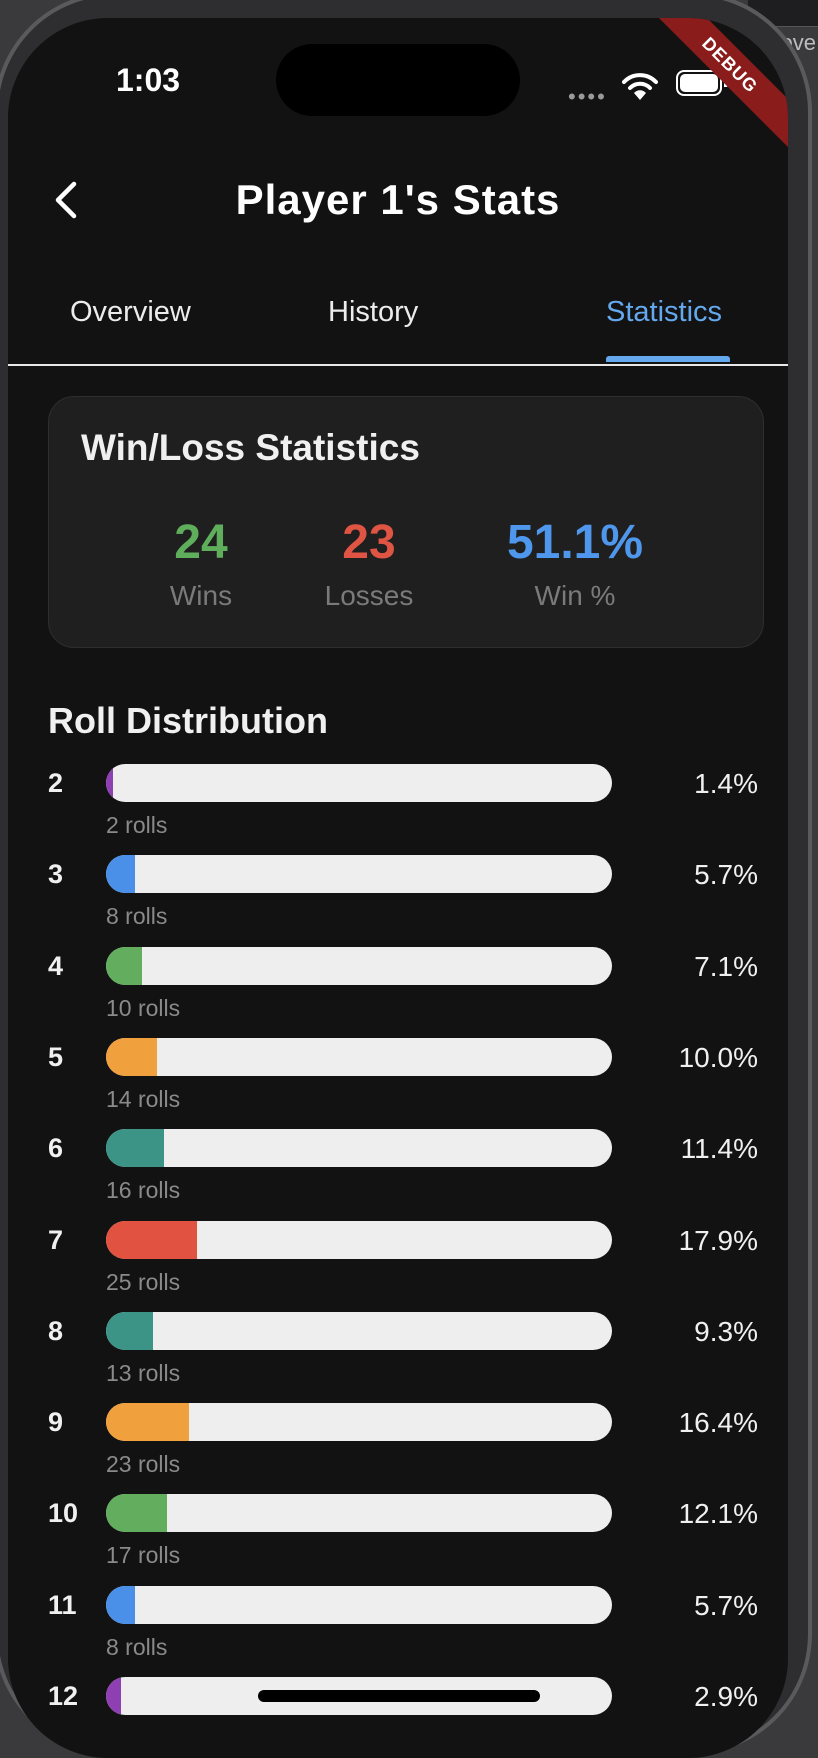 The width and height of the screenshot is (818, 1758). Describe the element at coordinates (398, 900) in the screenshot. I see `roll-row: 3 8 rolls 5.7%` at that location.